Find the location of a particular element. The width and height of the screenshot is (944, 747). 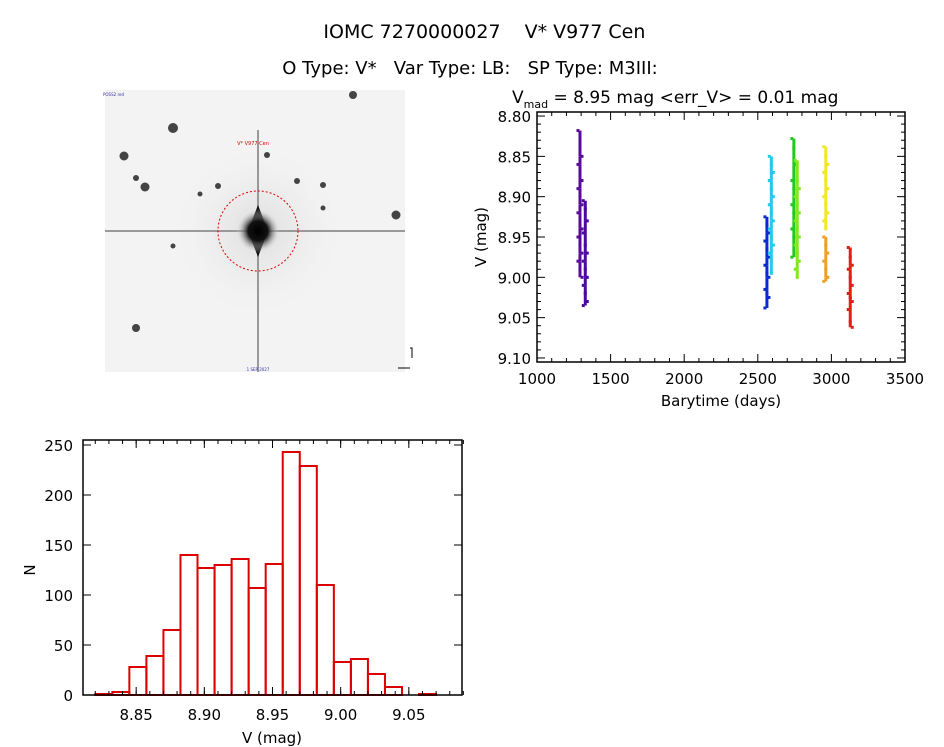

x-tick-label: 3500 is located at coordinates (905, 379).